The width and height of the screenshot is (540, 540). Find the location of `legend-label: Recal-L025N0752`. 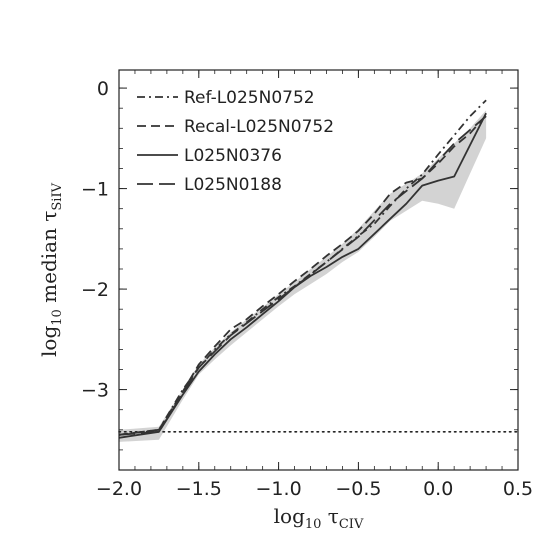

legend-label: Recal-L025N0752 is located at coordinates (259, 127).